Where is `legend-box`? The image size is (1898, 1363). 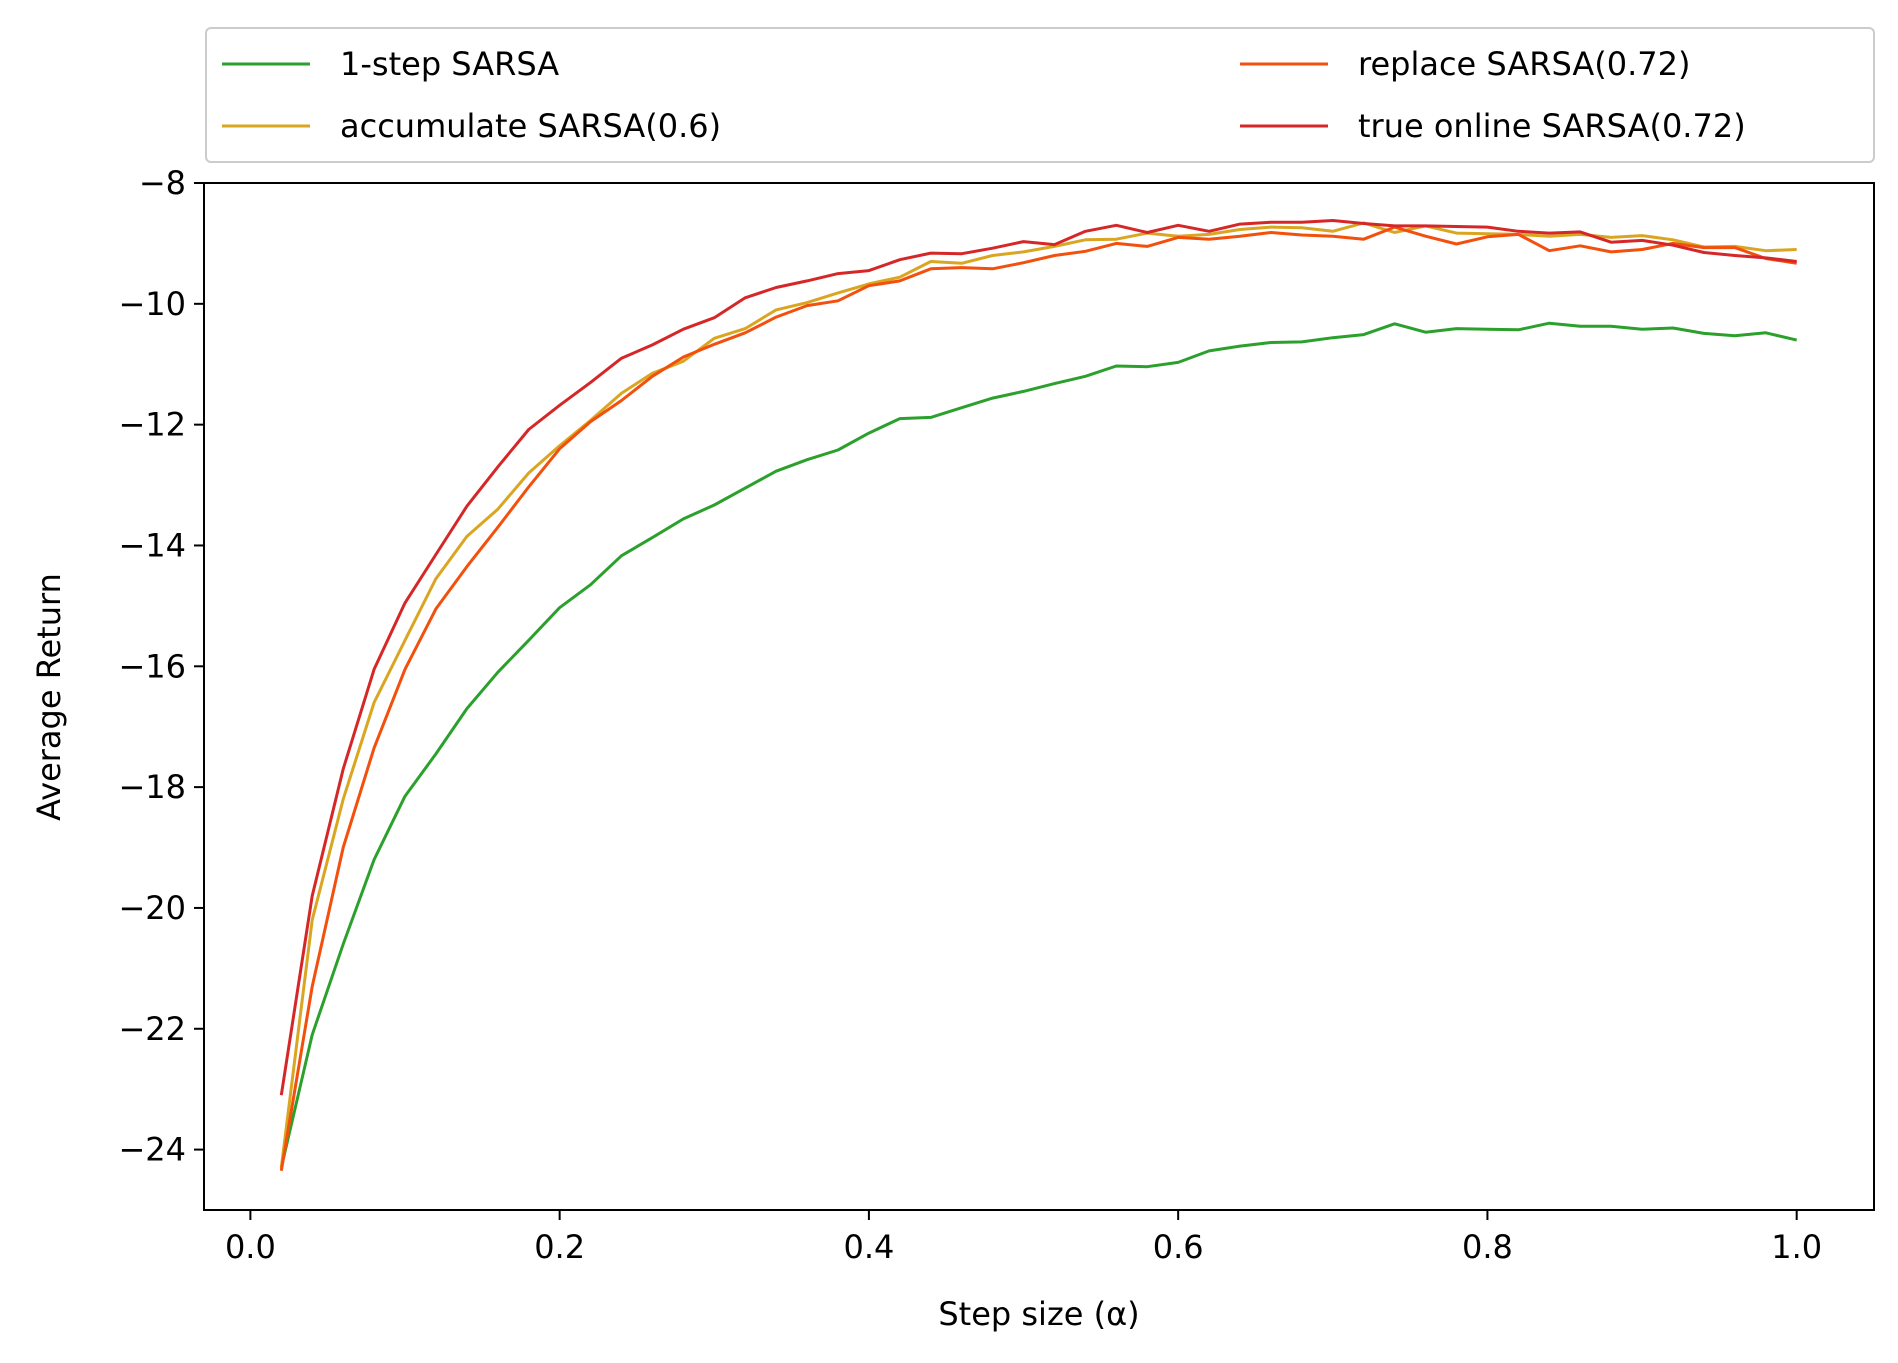 legend-box is located at coordinates (1040, 95).